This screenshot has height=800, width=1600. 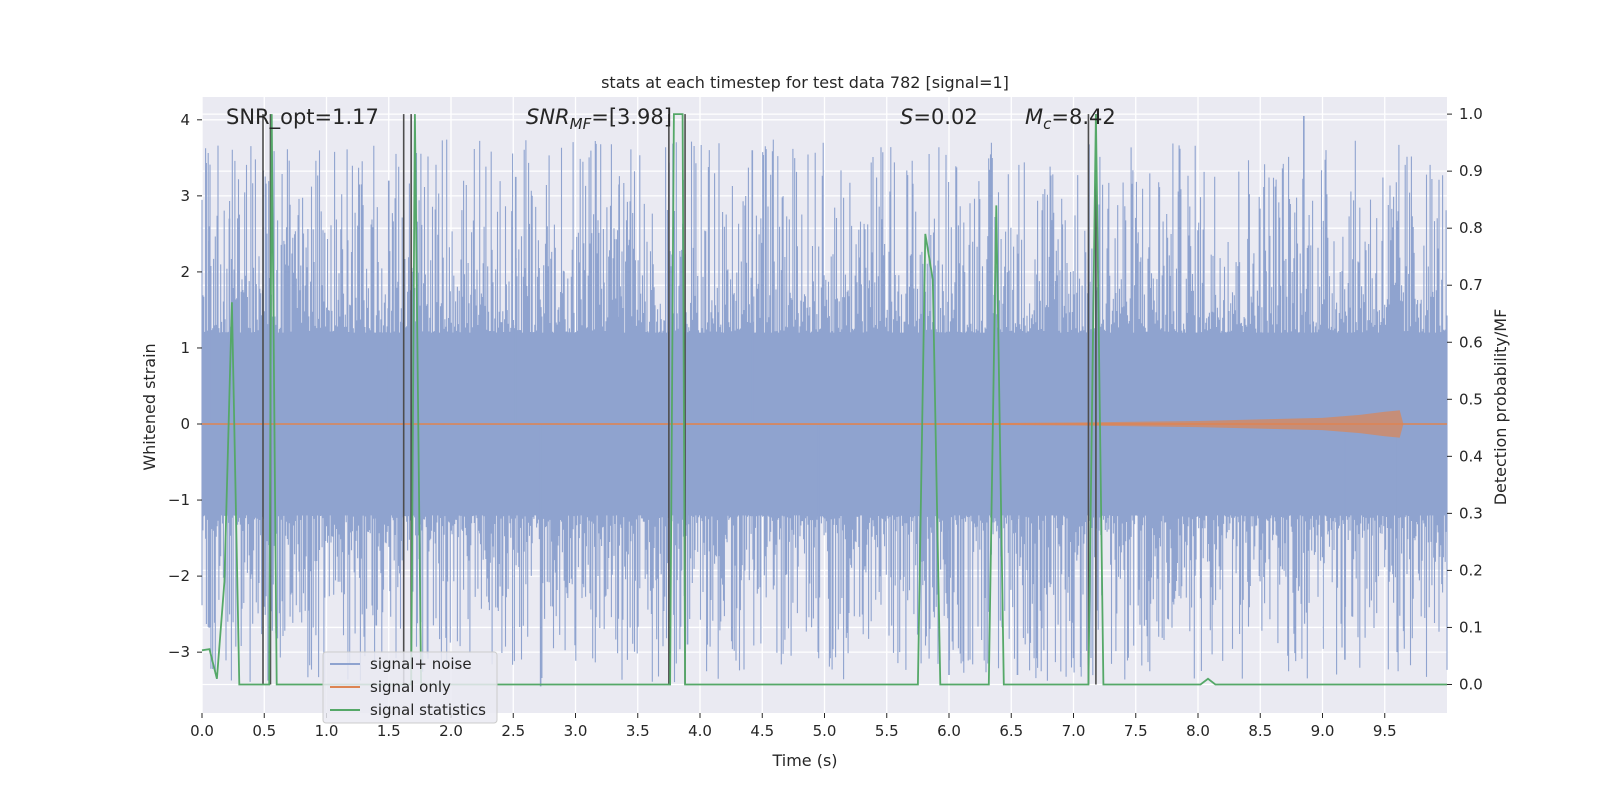 What do you see at coordinates (1471, 228) in the screenshot?
I see `y-right-tick-label-2: 0.8` at bounding box center [1471, 228].